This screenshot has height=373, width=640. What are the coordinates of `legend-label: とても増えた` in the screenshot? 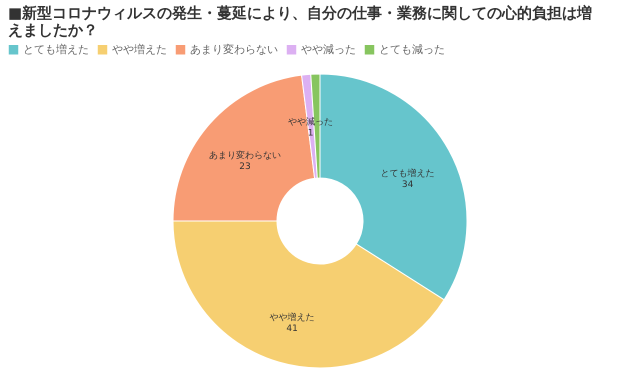 It's located at (56, 49).